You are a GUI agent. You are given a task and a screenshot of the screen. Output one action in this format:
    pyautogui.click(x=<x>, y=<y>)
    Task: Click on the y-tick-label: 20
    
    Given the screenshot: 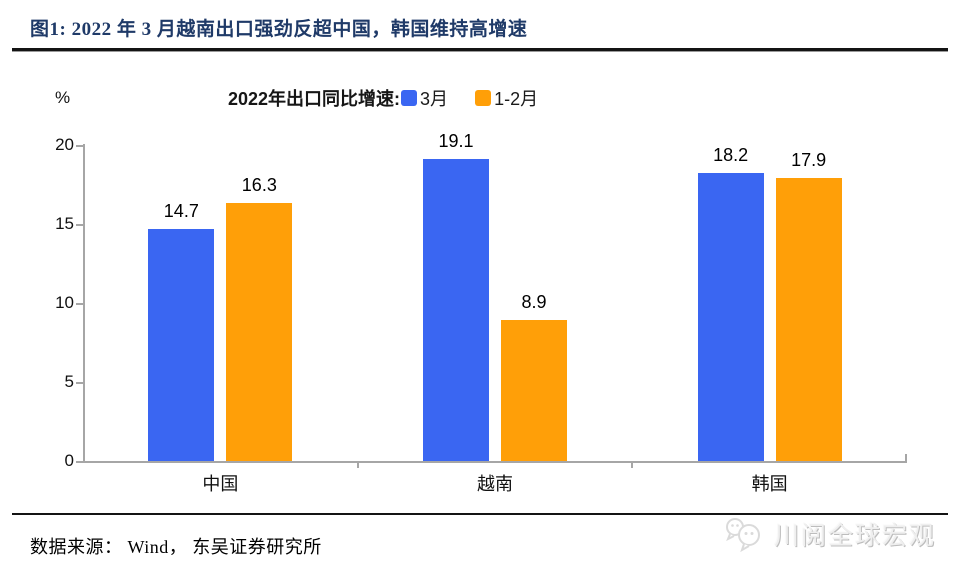 What is the action you would take?
    pyautogui.click(x=64, y=144)
    